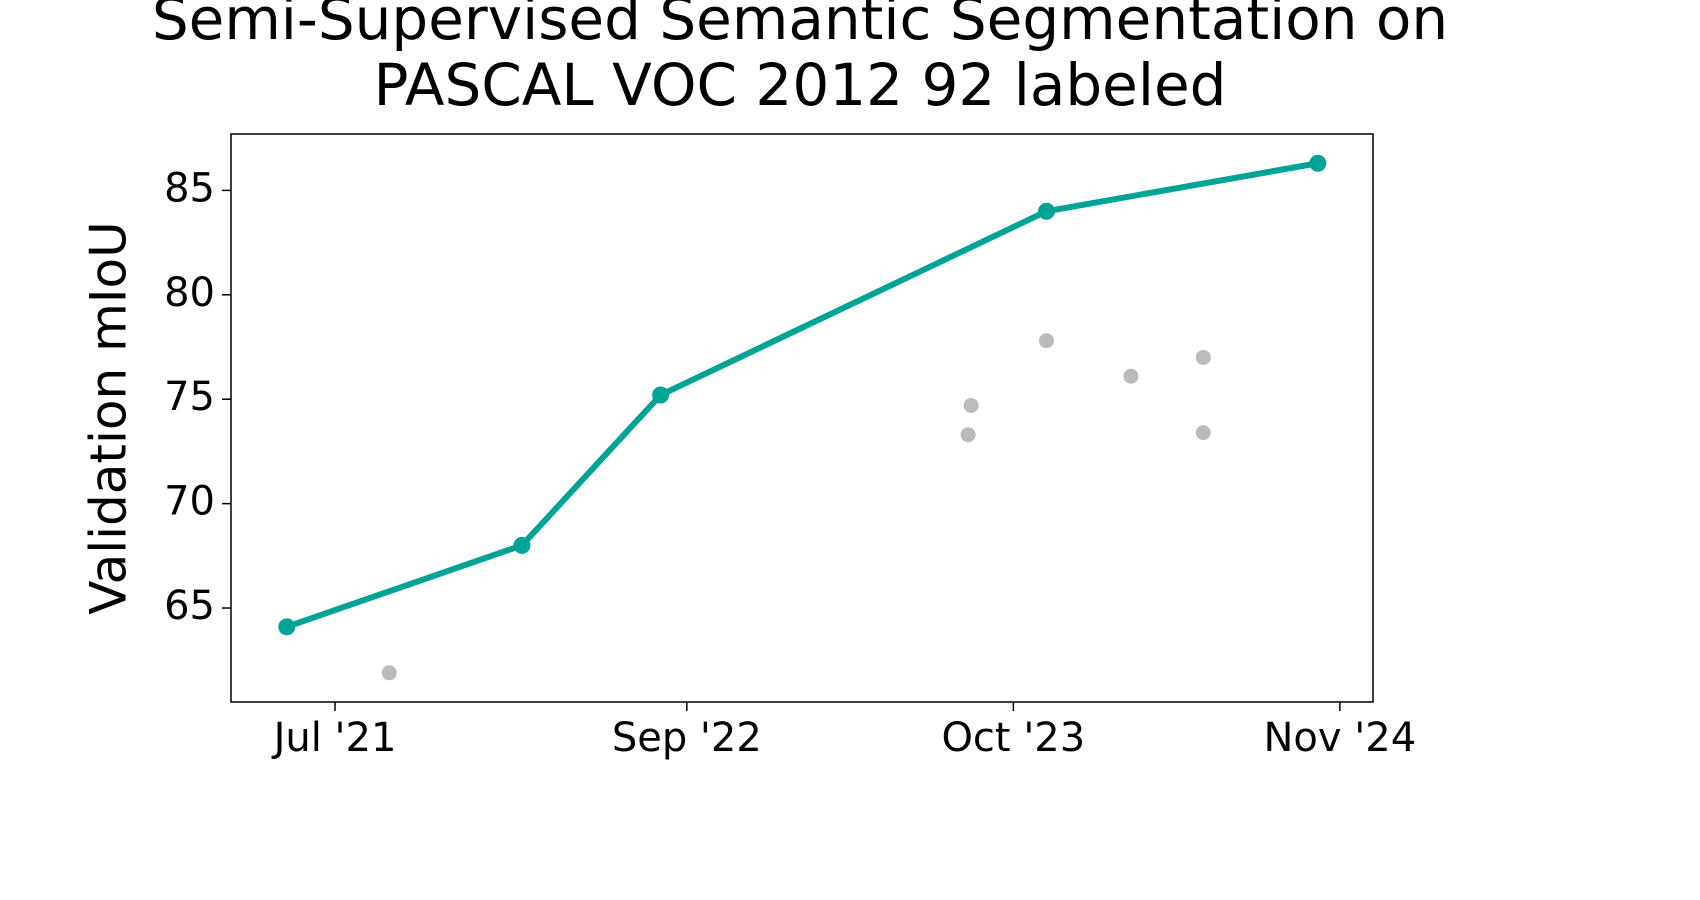  What do you see at coordinates (1013, 738) in the screenshot?
I see `x-tick-label: Oct '23` at bounding box center [1013, 738].